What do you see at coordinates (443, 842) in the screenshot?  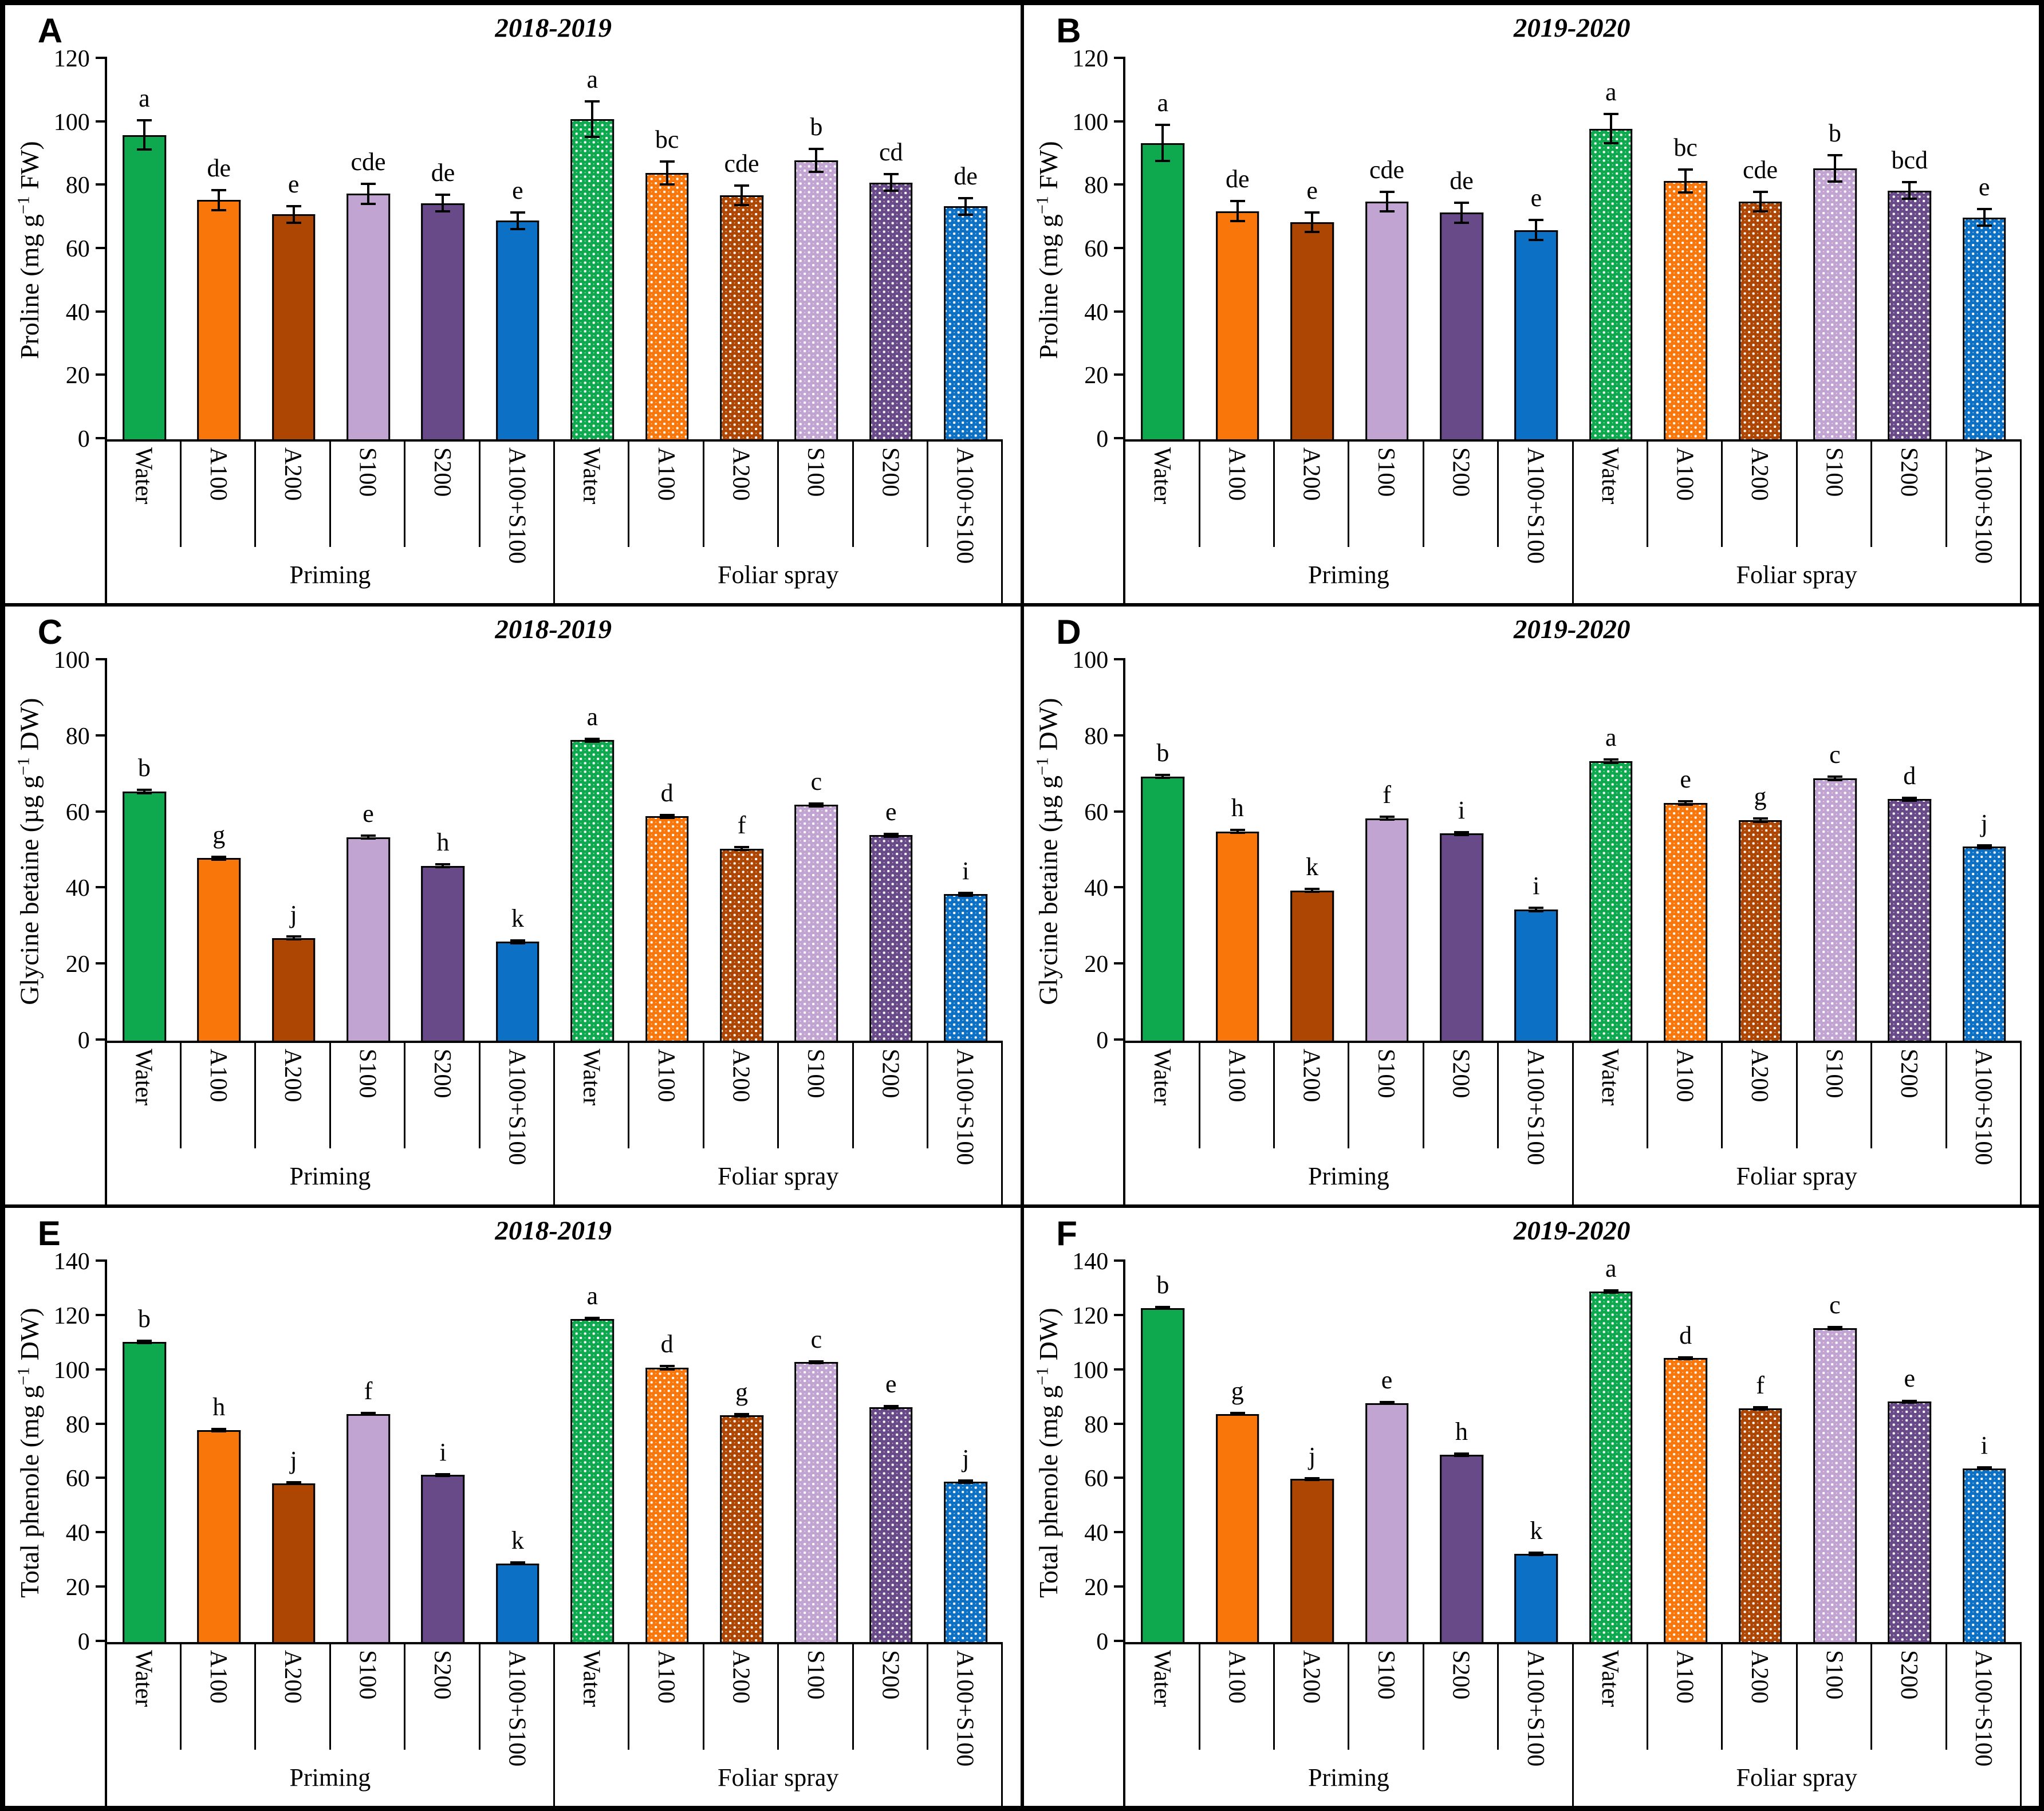 I see `significance-letter: h` at bounding box center [443, 842].